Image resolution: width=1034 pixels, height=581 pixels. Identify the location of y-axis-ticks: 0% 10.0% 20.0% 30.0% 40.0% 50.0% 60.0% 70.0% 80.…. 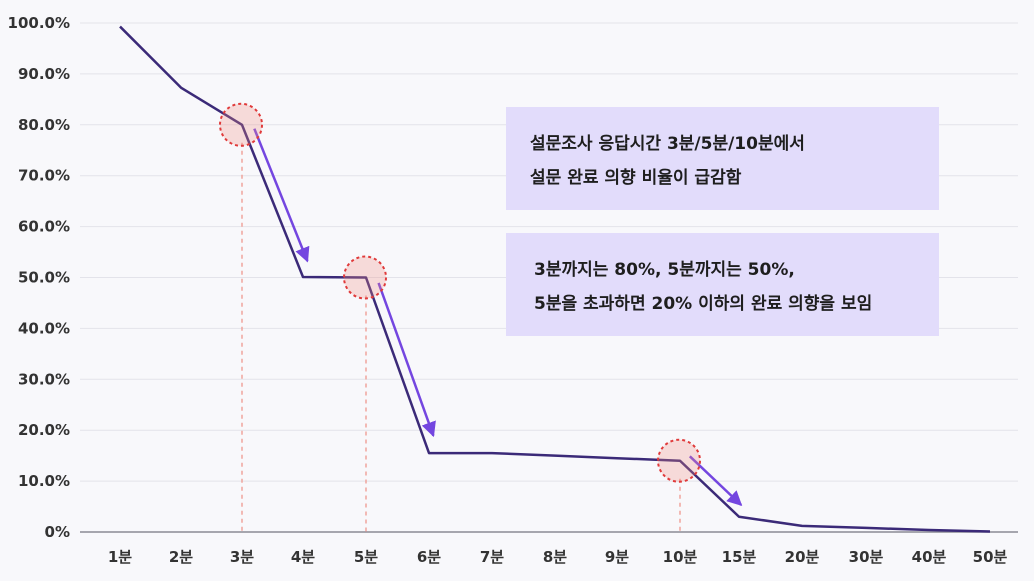
(39, 277).